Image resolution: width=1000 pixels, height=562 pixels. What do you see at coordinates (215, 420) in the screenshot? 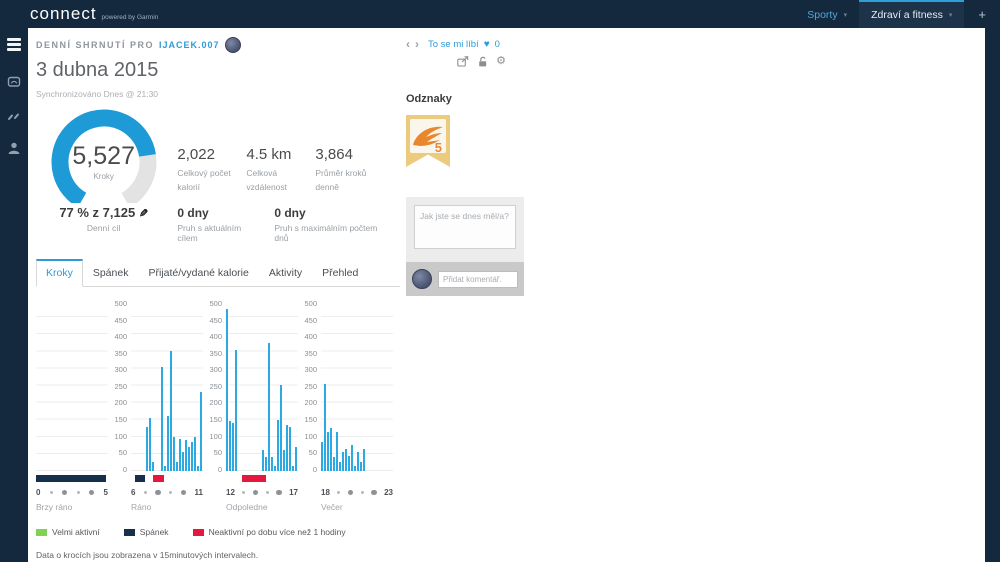
I see `y-tick-label: 150` at bounding box center [215, 420].